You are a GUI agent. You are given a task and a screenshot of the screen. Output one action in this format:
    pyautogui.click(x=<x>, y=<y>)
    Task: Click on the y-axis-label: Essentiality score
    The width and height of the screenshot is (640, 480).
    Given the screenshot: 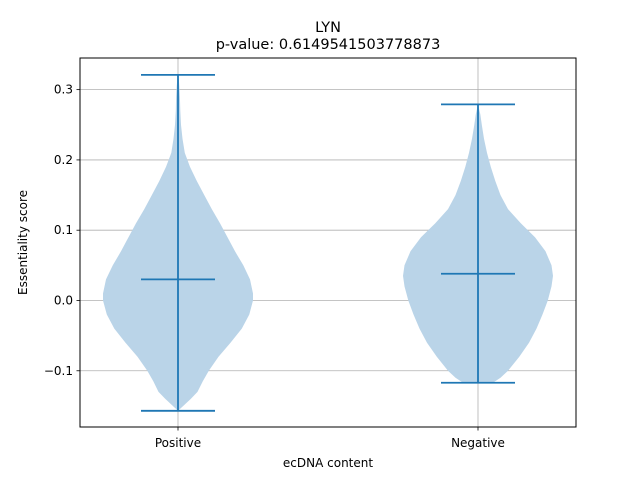 What is the action you would take?
    pyautogui.click(x=23, y=242)
    